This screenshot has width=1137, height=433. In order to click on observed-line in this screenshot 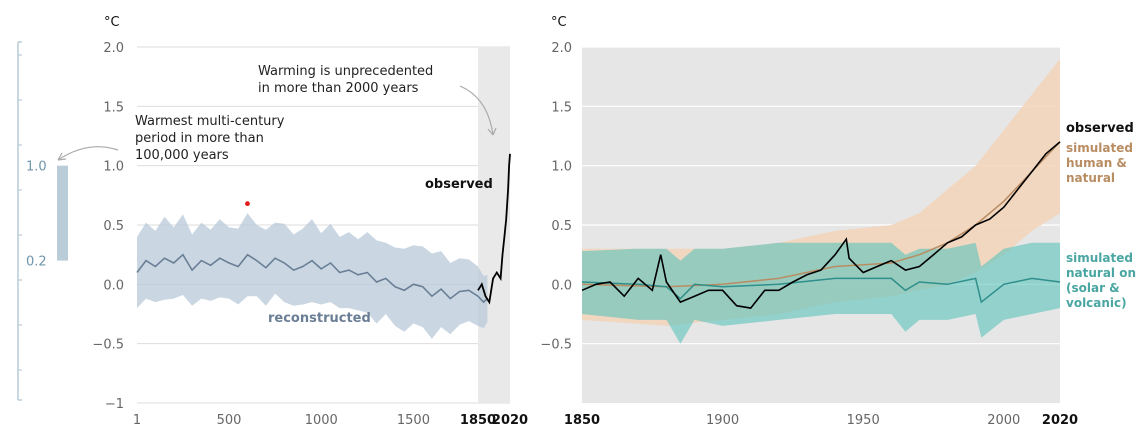, I will do `click(494, 229)`.